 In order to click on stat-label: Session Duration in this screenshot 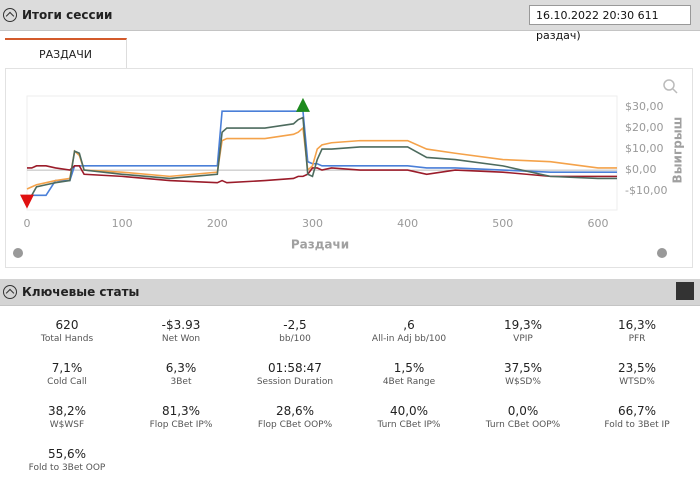, I will do `click(295, 382)`.